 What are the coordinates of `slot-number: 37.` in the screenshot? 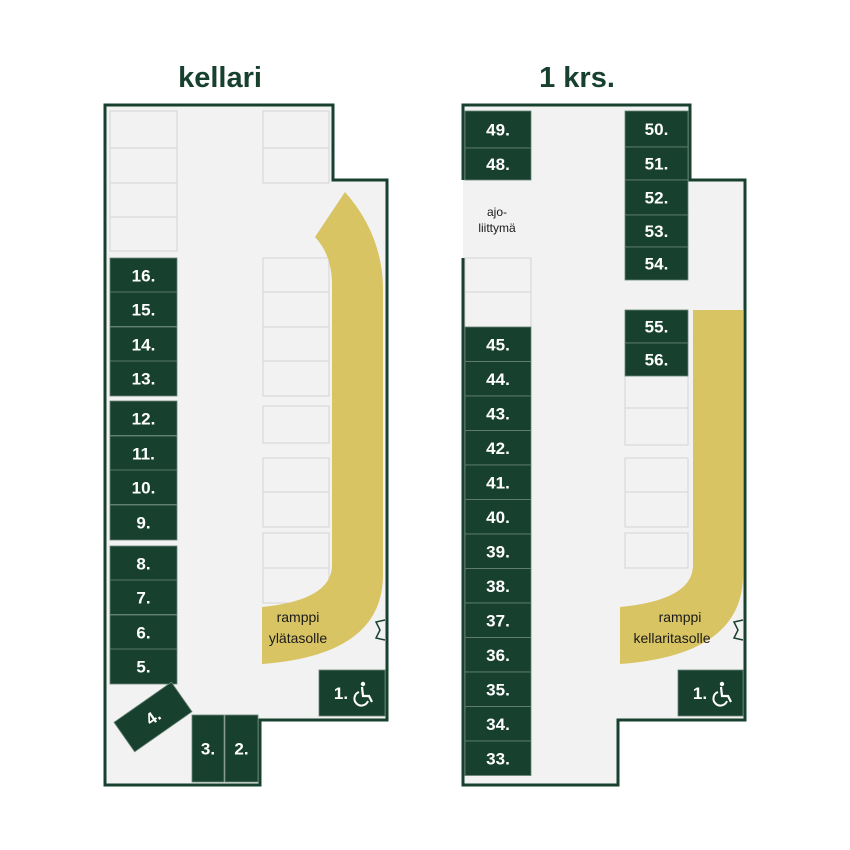 It's located at (498, 620).